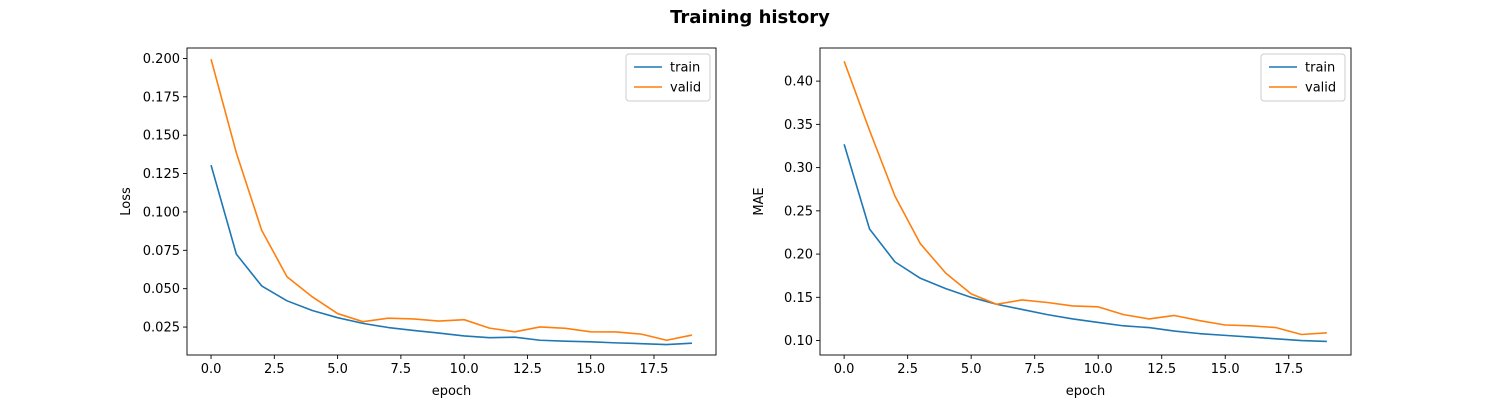 The width and height of the screenshot is (1500, 400). What do you see at coordinates (161, 212) in the screenshot?
I see `y-tick-label: 0.100` at bounding box center [161, 212].